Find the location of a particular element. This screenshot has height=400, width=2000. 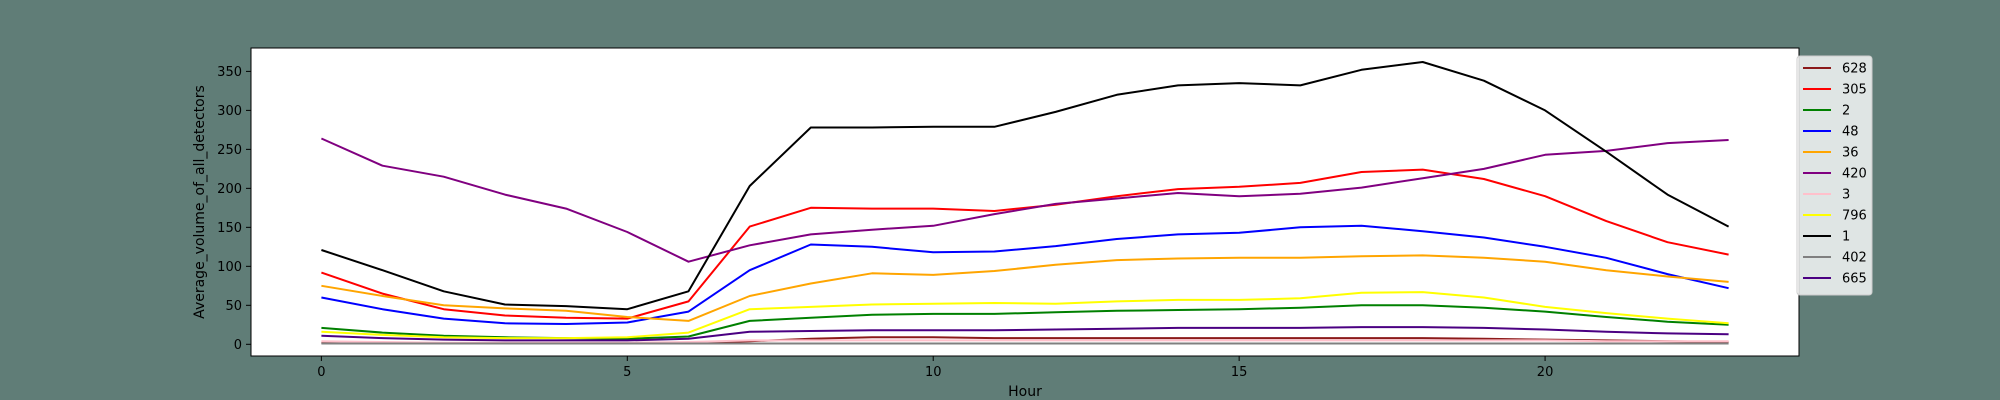

x-axis-label: Hour is located at coordinates (1025, 392).